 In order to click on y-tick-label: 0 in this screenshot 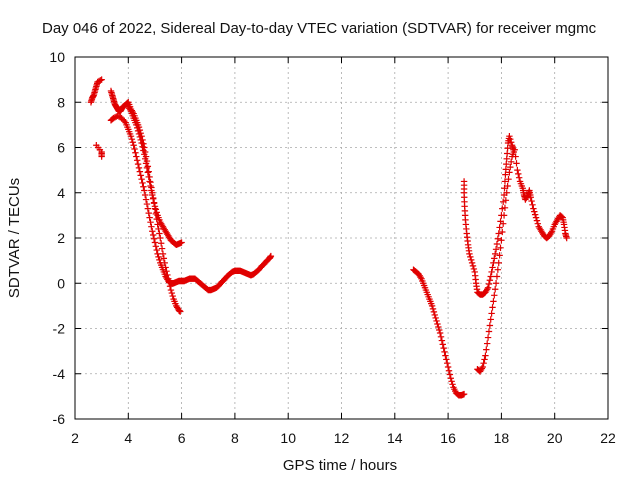, I will do `click(61, 283)`.